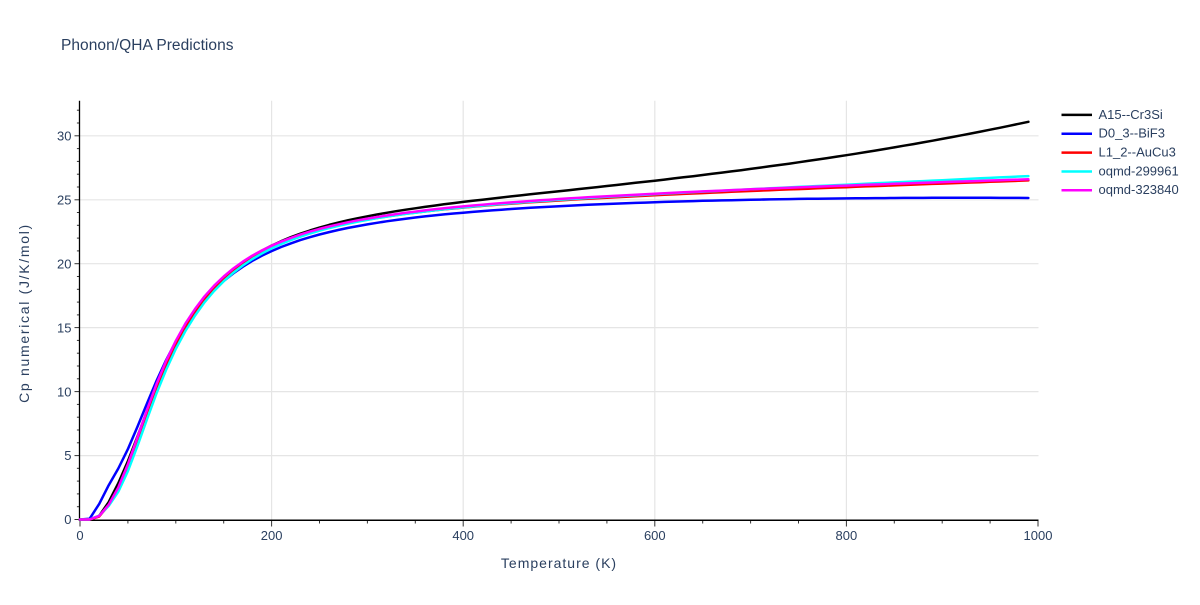  I want to click on svg-text: 200, so click(272, 535).